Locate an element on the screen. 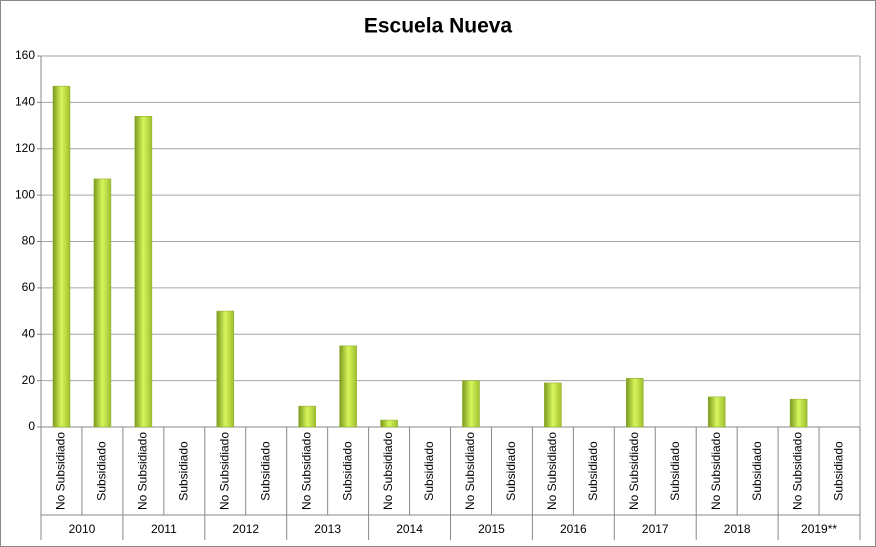  chart-title: Escuela Nueva is located at coordinates (438, 26).